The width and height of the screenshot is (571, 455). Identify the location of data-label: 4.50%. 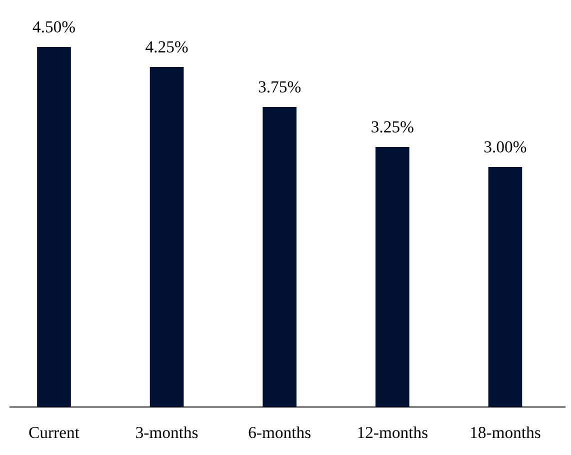
(53, 27).